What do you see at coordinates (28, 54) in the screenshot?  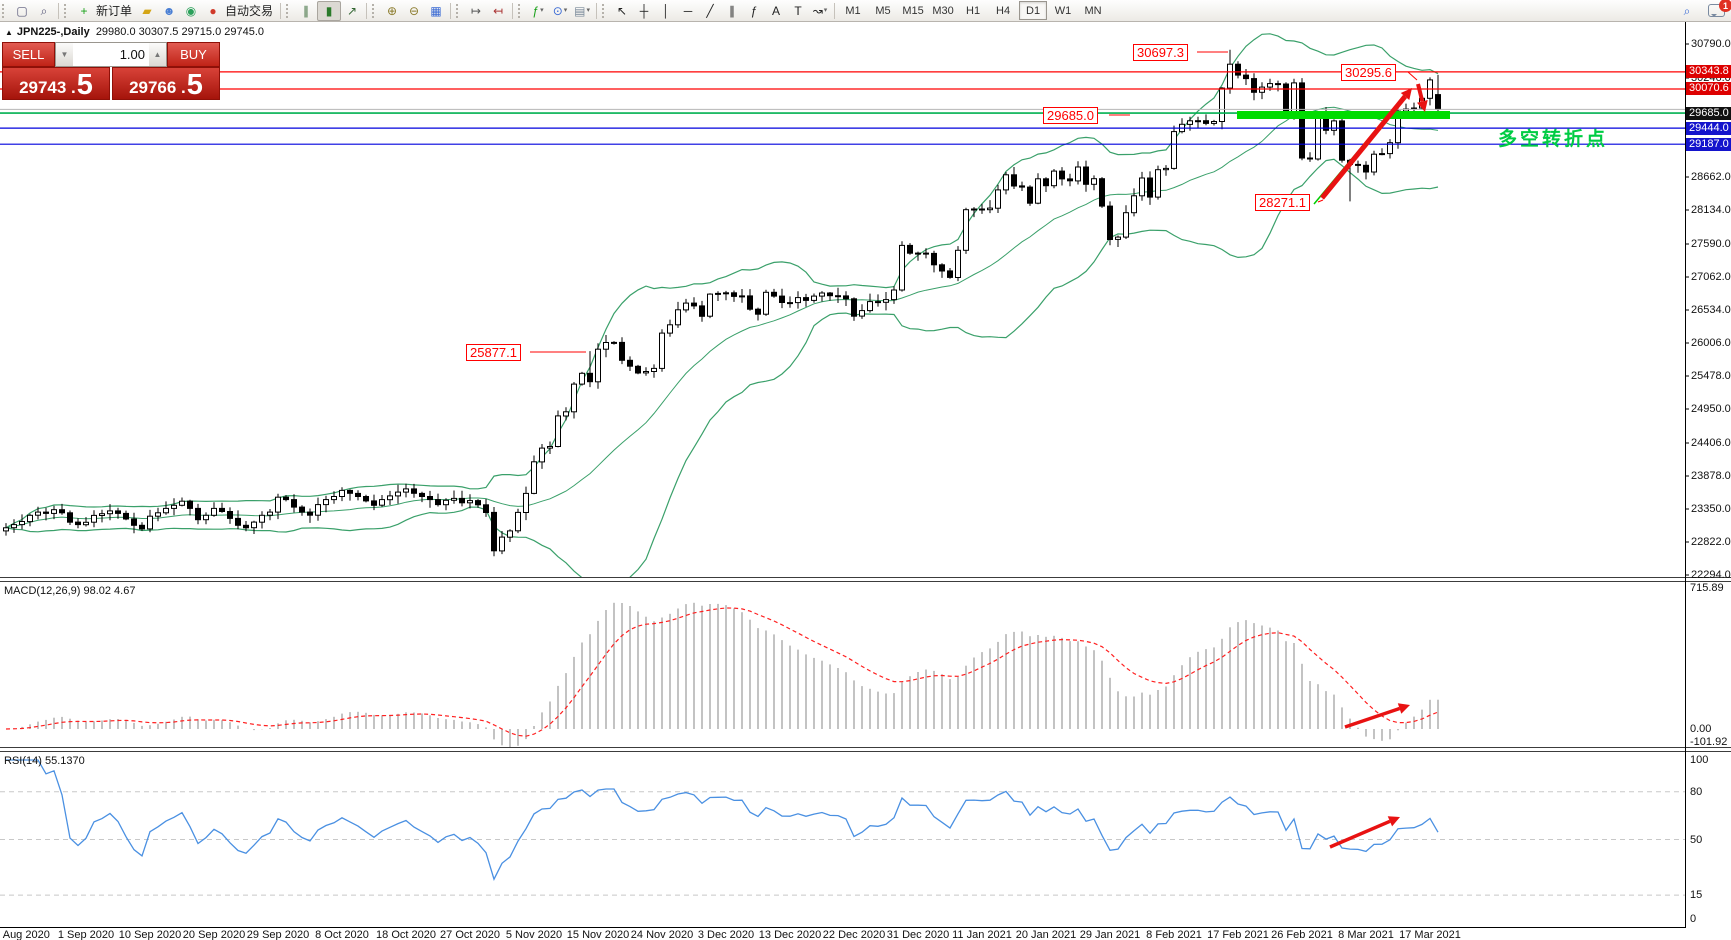 I see `sell-button: SELL` at bounding box center [28, 54].